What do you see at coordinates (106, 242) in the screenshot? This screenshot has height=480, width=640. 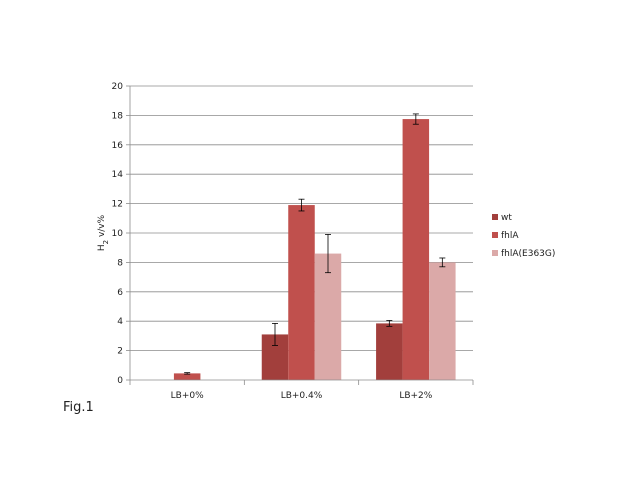 I see `y-axis-label-subscript: 2` at bounding box center [106, 242].